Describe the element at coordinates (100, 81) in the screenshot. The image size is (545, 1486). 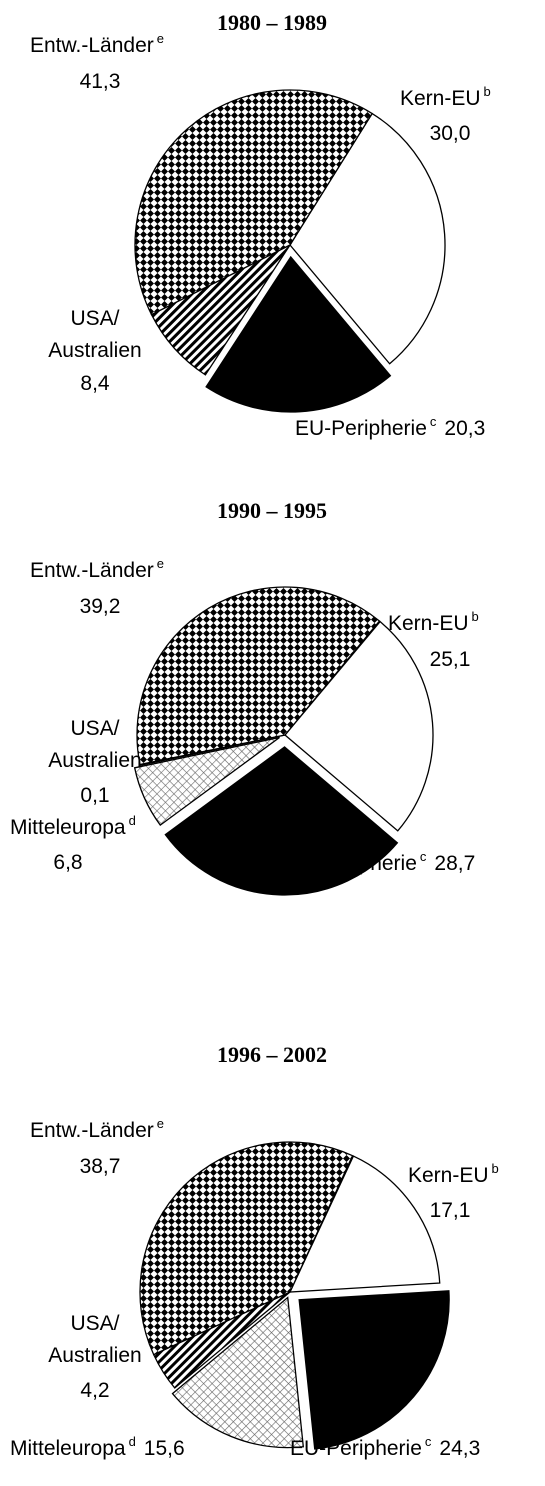
I see `value-label: 41,3` at that location.